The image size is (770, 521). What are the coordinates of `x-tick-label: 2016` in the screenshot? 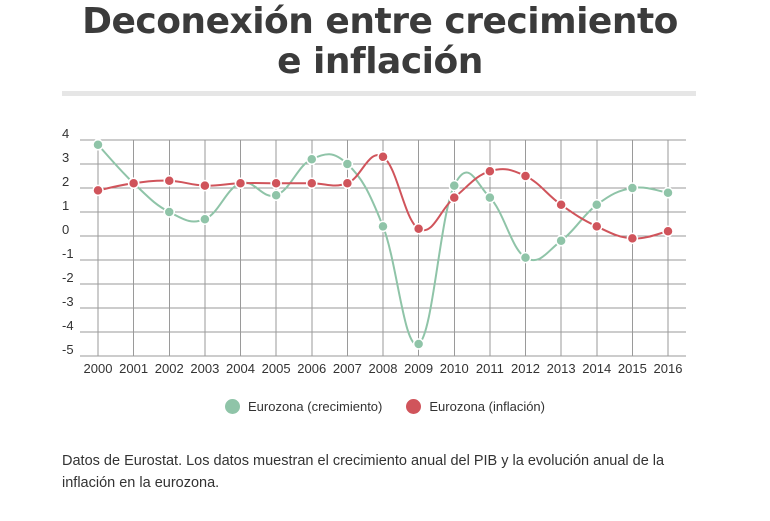 It's located at (668, 368).